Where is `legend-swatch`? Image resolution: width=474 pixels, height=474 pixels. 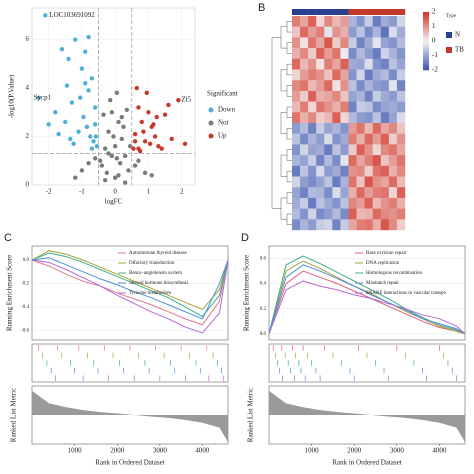
legend-swatch is located at coordinates (211, 136).